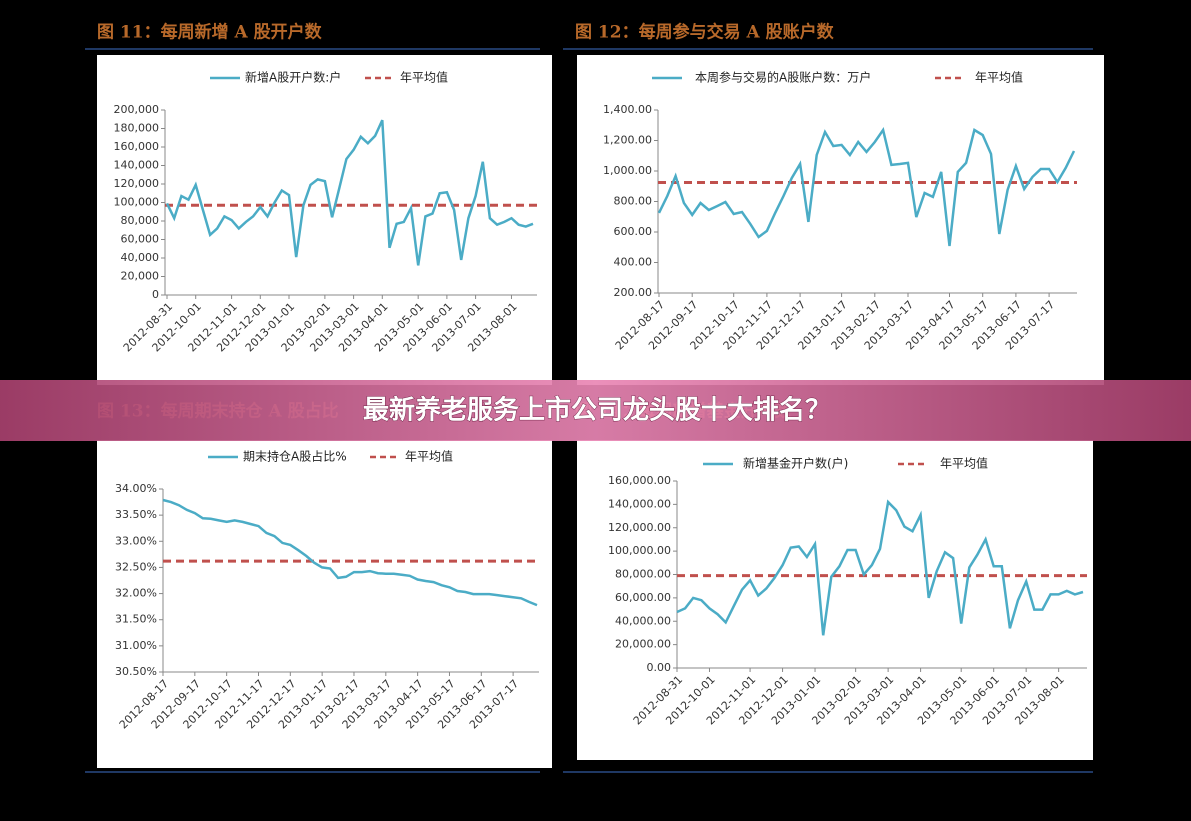 Image resolution: width=1191 pixels, height=821 pixels. What do you see at coordinates (643, 574) in the screenshot?
I see `y-tick-label: 80,000.00` at bounding box center [643, 574].